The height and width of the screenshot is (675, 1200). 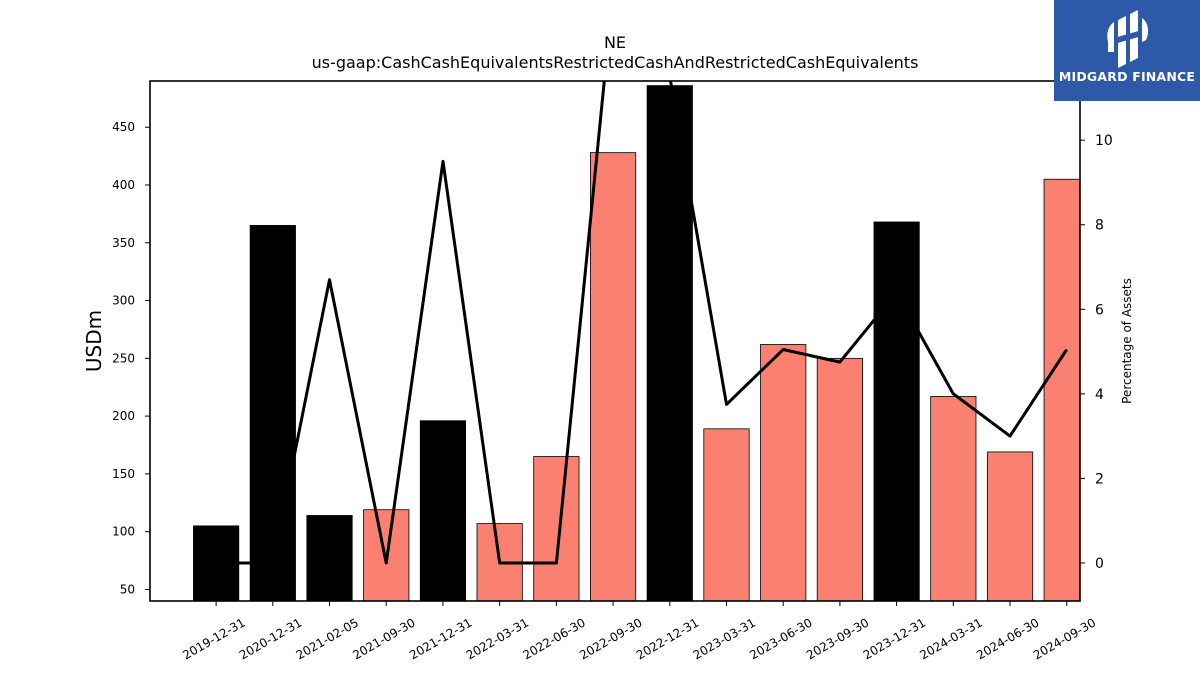 I want to click on x-tick-label: 2021-09-30, so click(x=383, y=638).